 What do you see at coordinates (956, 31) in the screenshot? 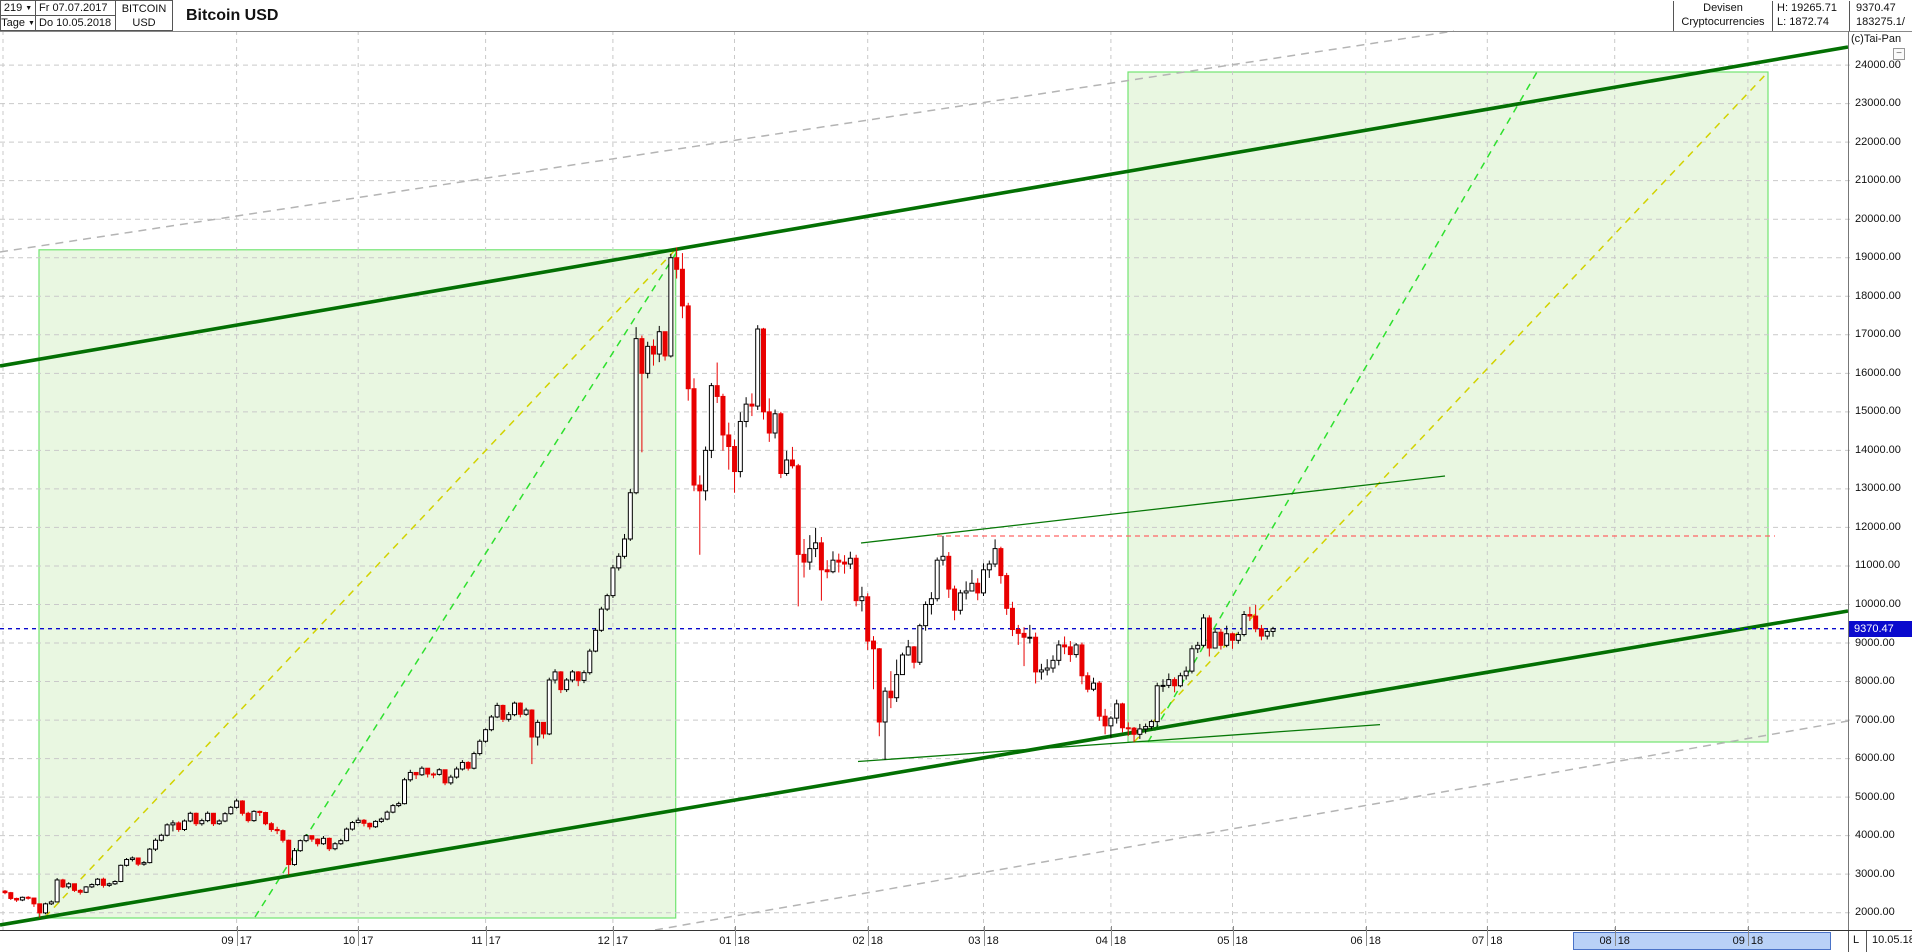
I see `header-divider` at bounding box center [956, 31].